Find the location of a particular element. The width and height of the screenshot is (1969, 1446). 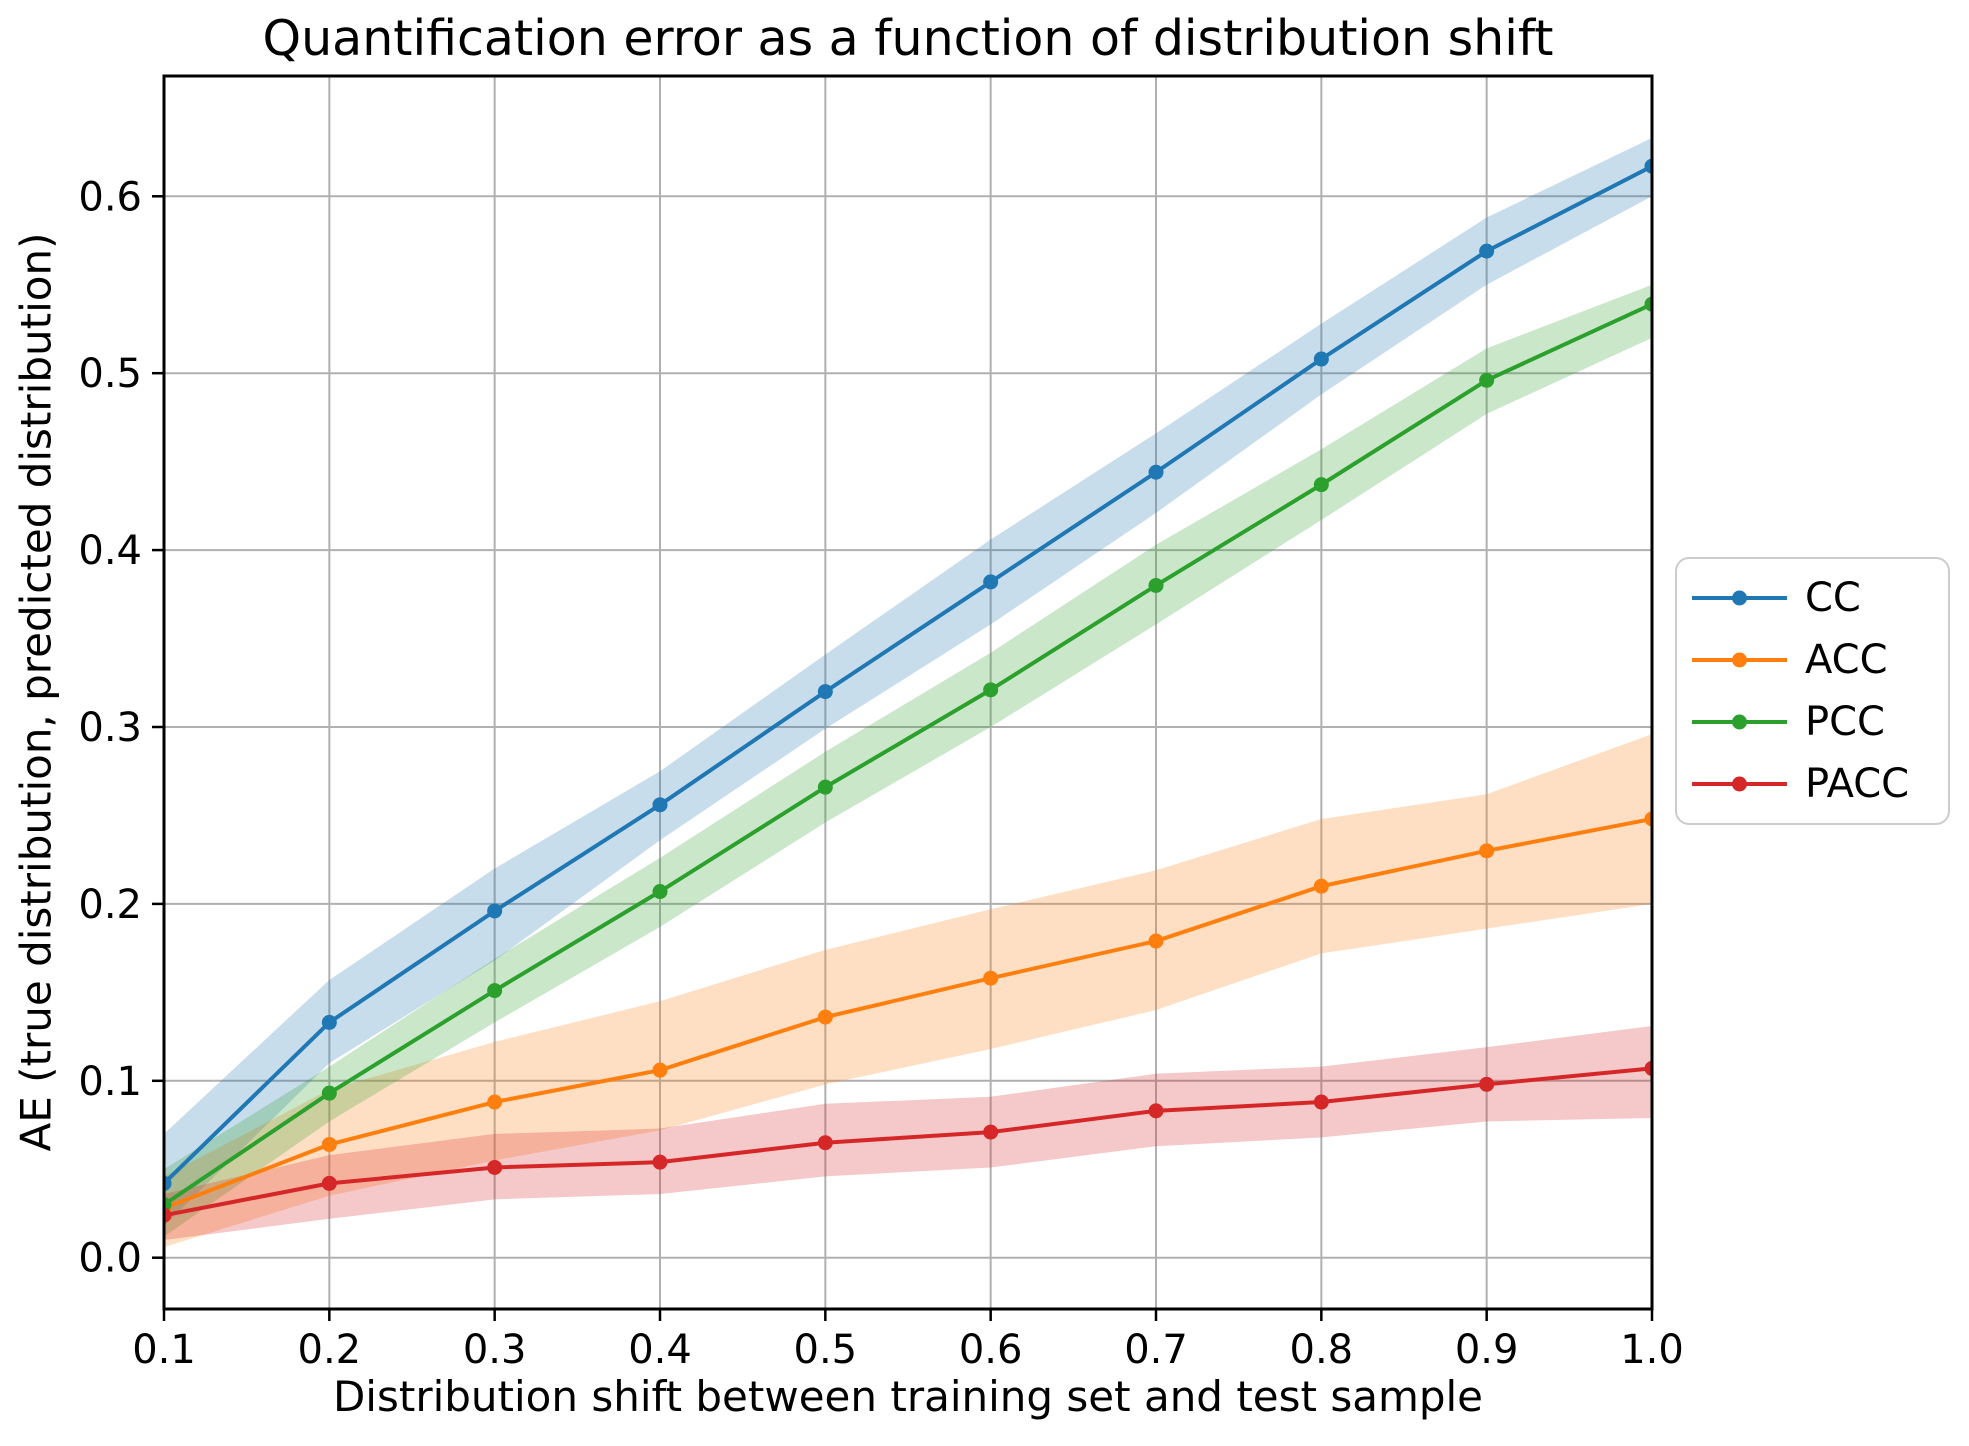

x-tick-label: 0.2 is located at coordinates (330, 1350).